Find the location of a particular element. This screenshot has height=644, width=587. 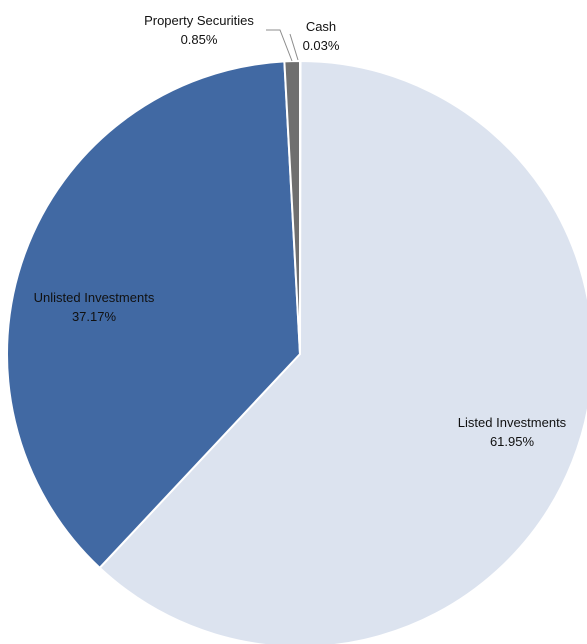

label-cash-value: 0.03% is located at coordinates (321, 45).